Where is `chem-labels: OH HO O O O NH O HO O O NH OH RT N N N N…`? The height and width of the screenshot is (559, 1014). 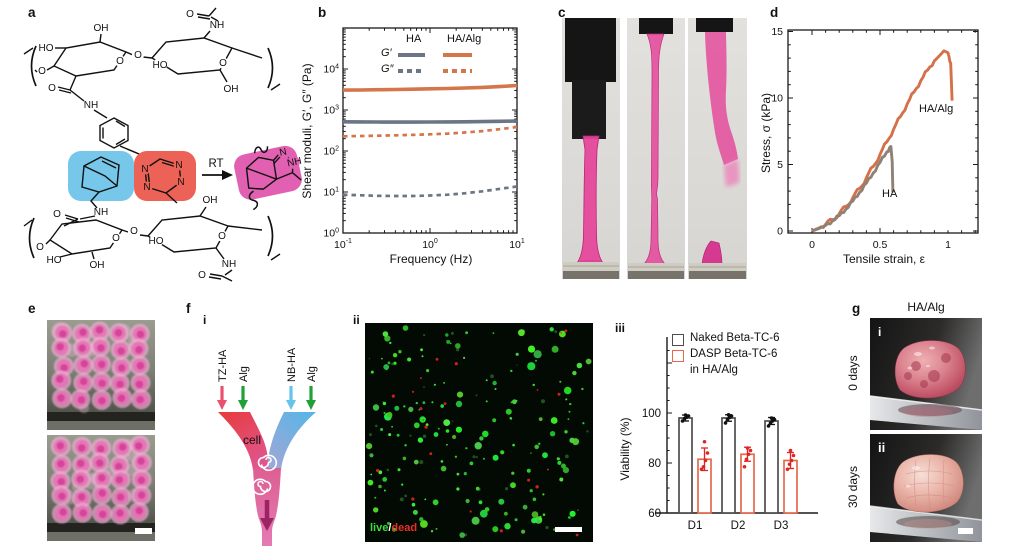 chem-labels: OH HO O O O NH O HO O O NH OH RT N N N N… is located at coordinates (137, 145).